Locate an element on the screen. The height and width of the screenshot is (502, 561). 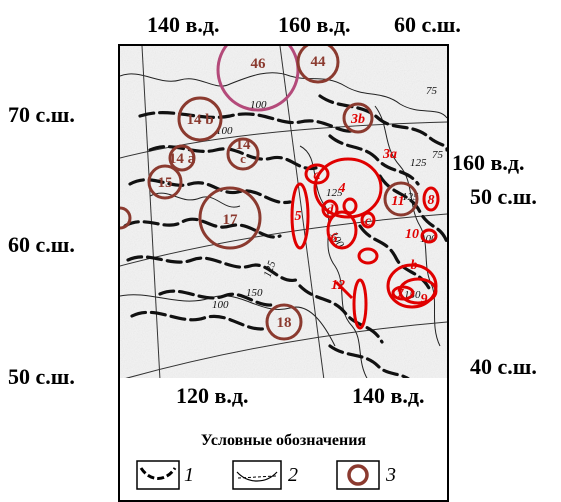
circle-edge is located at coordinates (126, 218).